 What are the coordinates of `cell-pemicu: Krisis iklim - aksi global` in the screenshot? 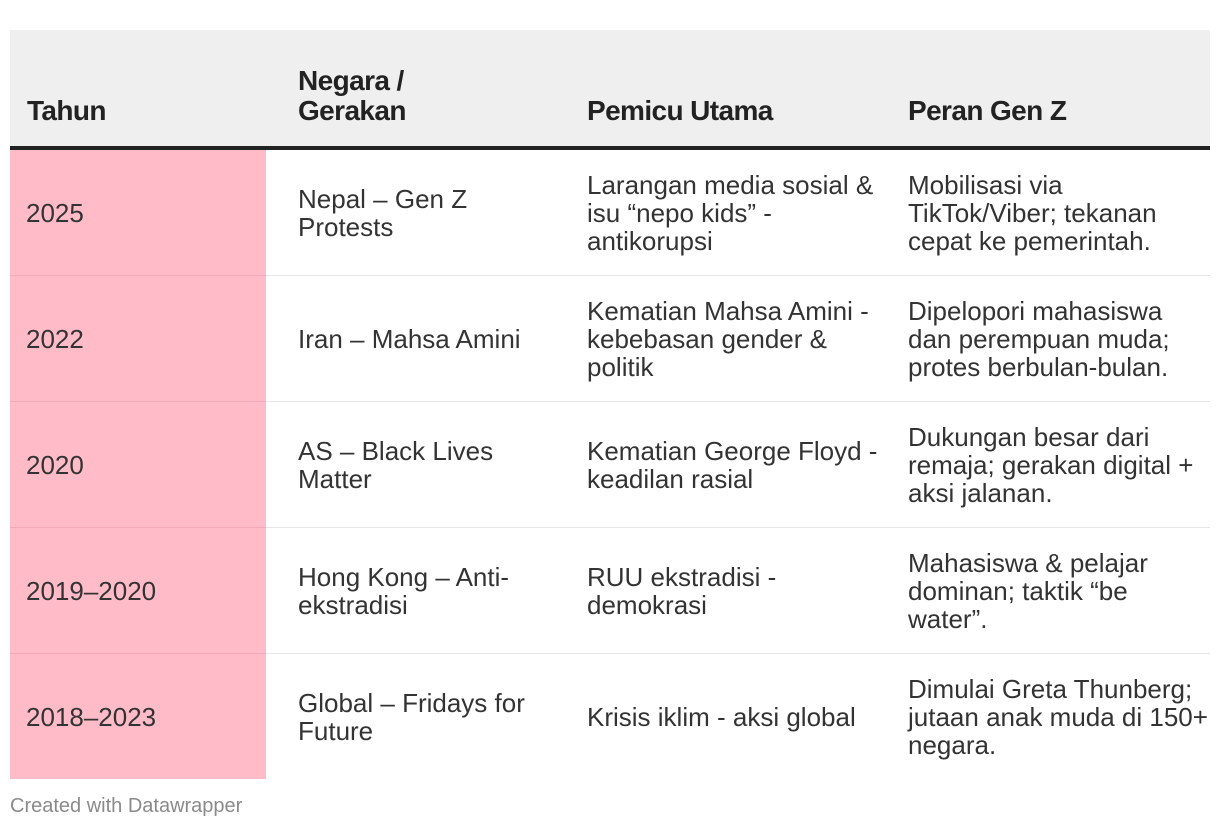 It's located at (721, 716).